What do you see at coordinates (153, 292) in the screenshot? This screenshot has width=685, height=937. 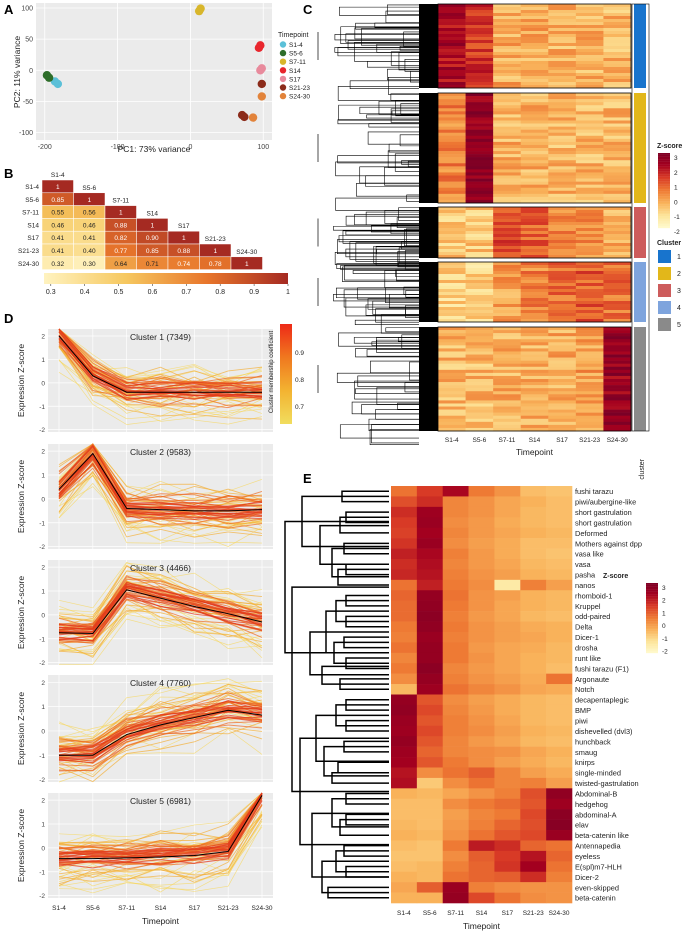 I see `corr-colorbar-label: 0.6` at bounding box center [153, 292].